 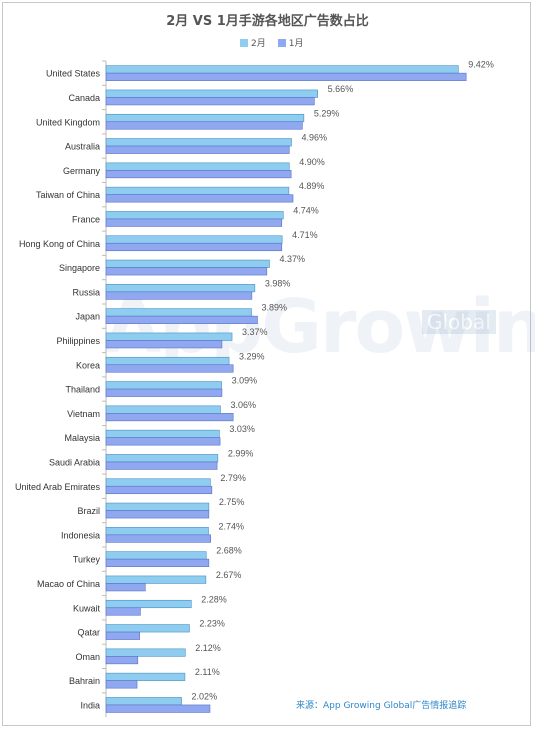 I want to click on legend-item-series-1: 2月, so click(x=253, y=42).